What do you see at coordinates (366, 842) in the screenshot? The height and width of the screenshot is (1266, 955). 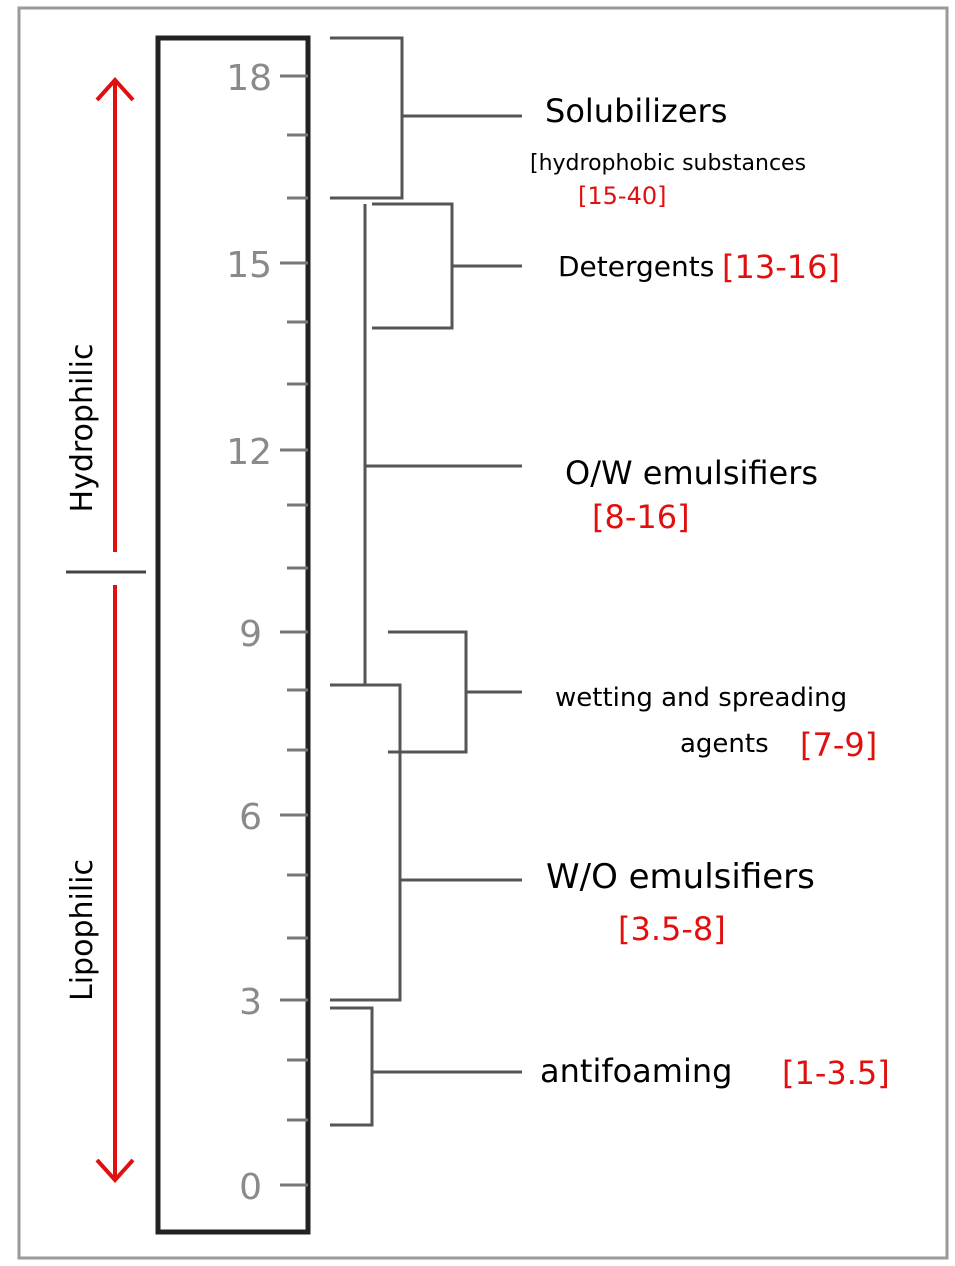 I see `bracket-wo` at bounding box center [366, 842].